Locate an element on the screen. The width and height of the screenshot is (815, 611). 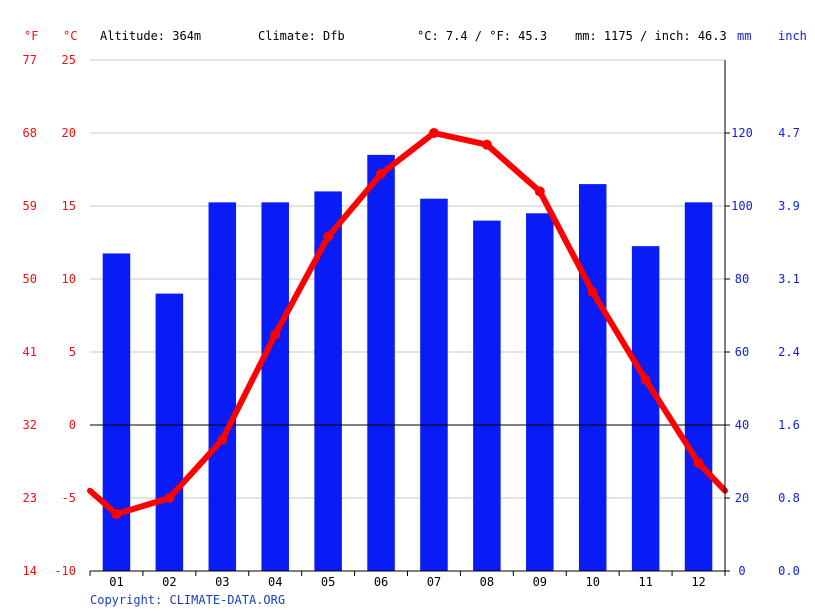
climate-label: Climate: Dfb is located at coordinates (301, 36).